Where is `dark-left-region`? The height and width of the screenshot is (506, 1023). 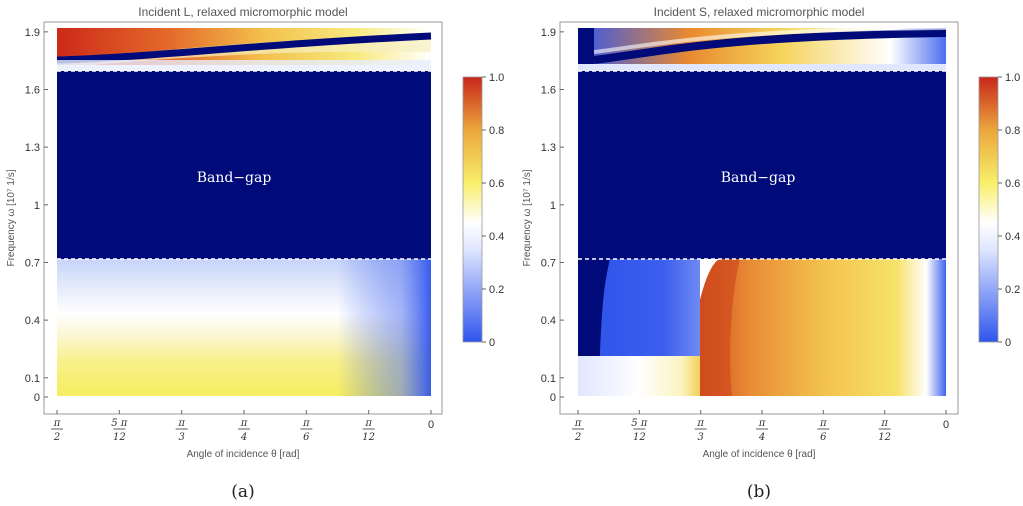 dark-left-region is located at coordinates (594, 307).